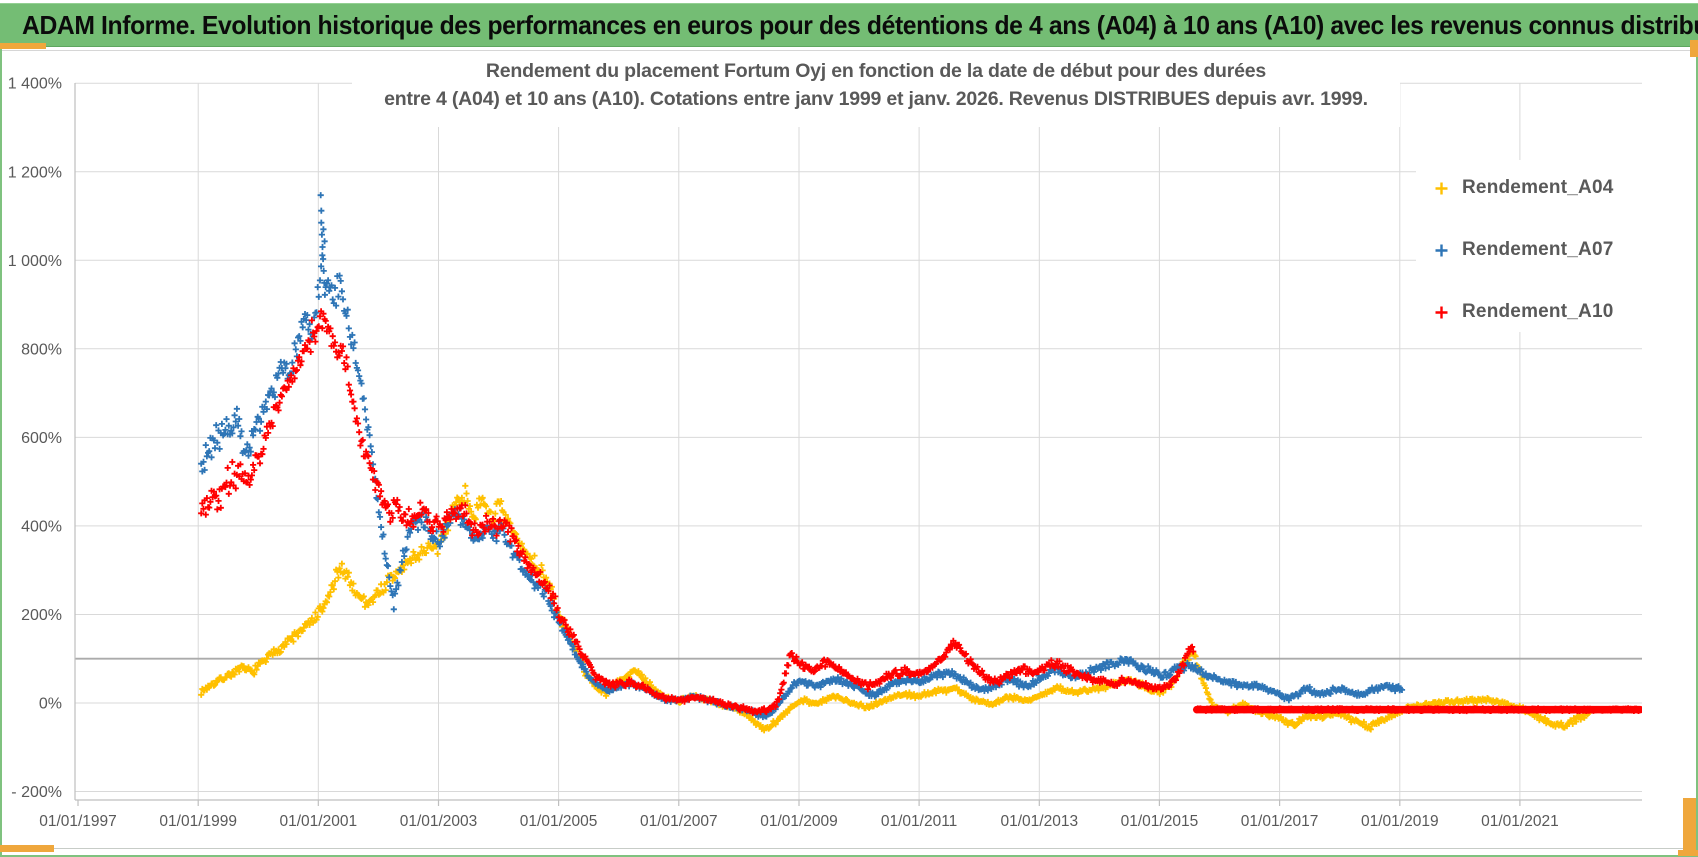 The width and height of the screenshot is (1698, 857). I want to click on x-axis-tick-label: 01/01/2003, so click(439, 821).